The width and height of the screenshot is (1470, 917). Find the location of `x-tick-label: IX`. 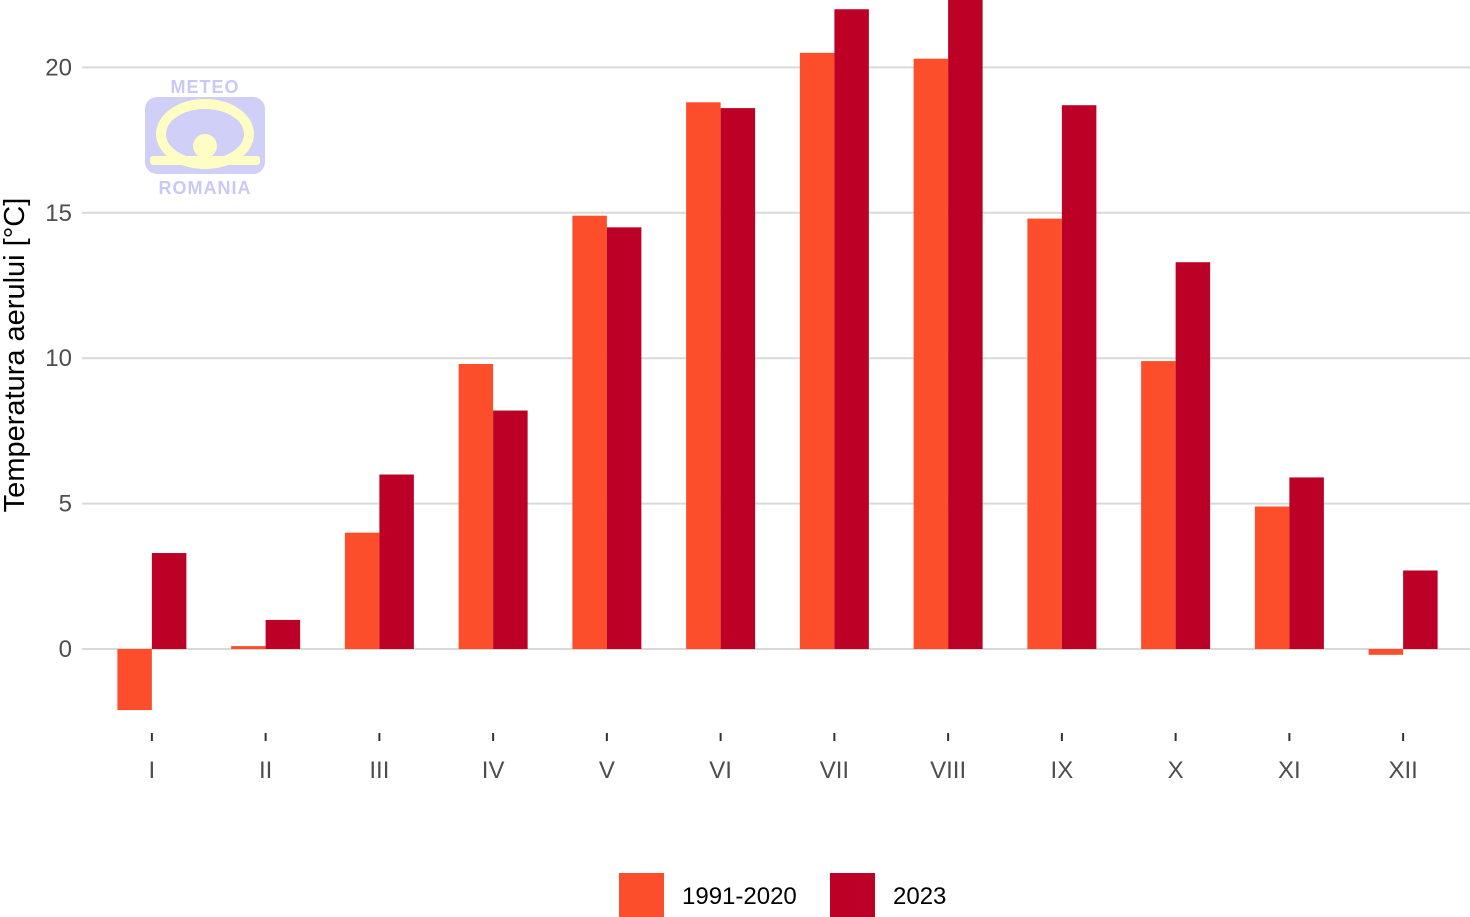

x-tick-label: IX is located at coordinates (1062, 770).